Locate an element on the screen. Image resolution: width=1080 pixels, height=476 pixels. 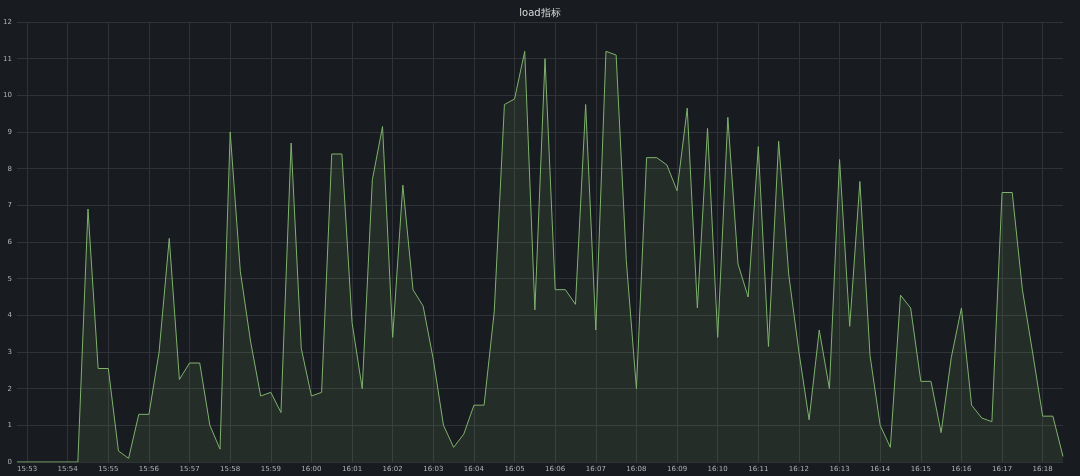
chart-title: load指标 is located at coordinates (540, 12).